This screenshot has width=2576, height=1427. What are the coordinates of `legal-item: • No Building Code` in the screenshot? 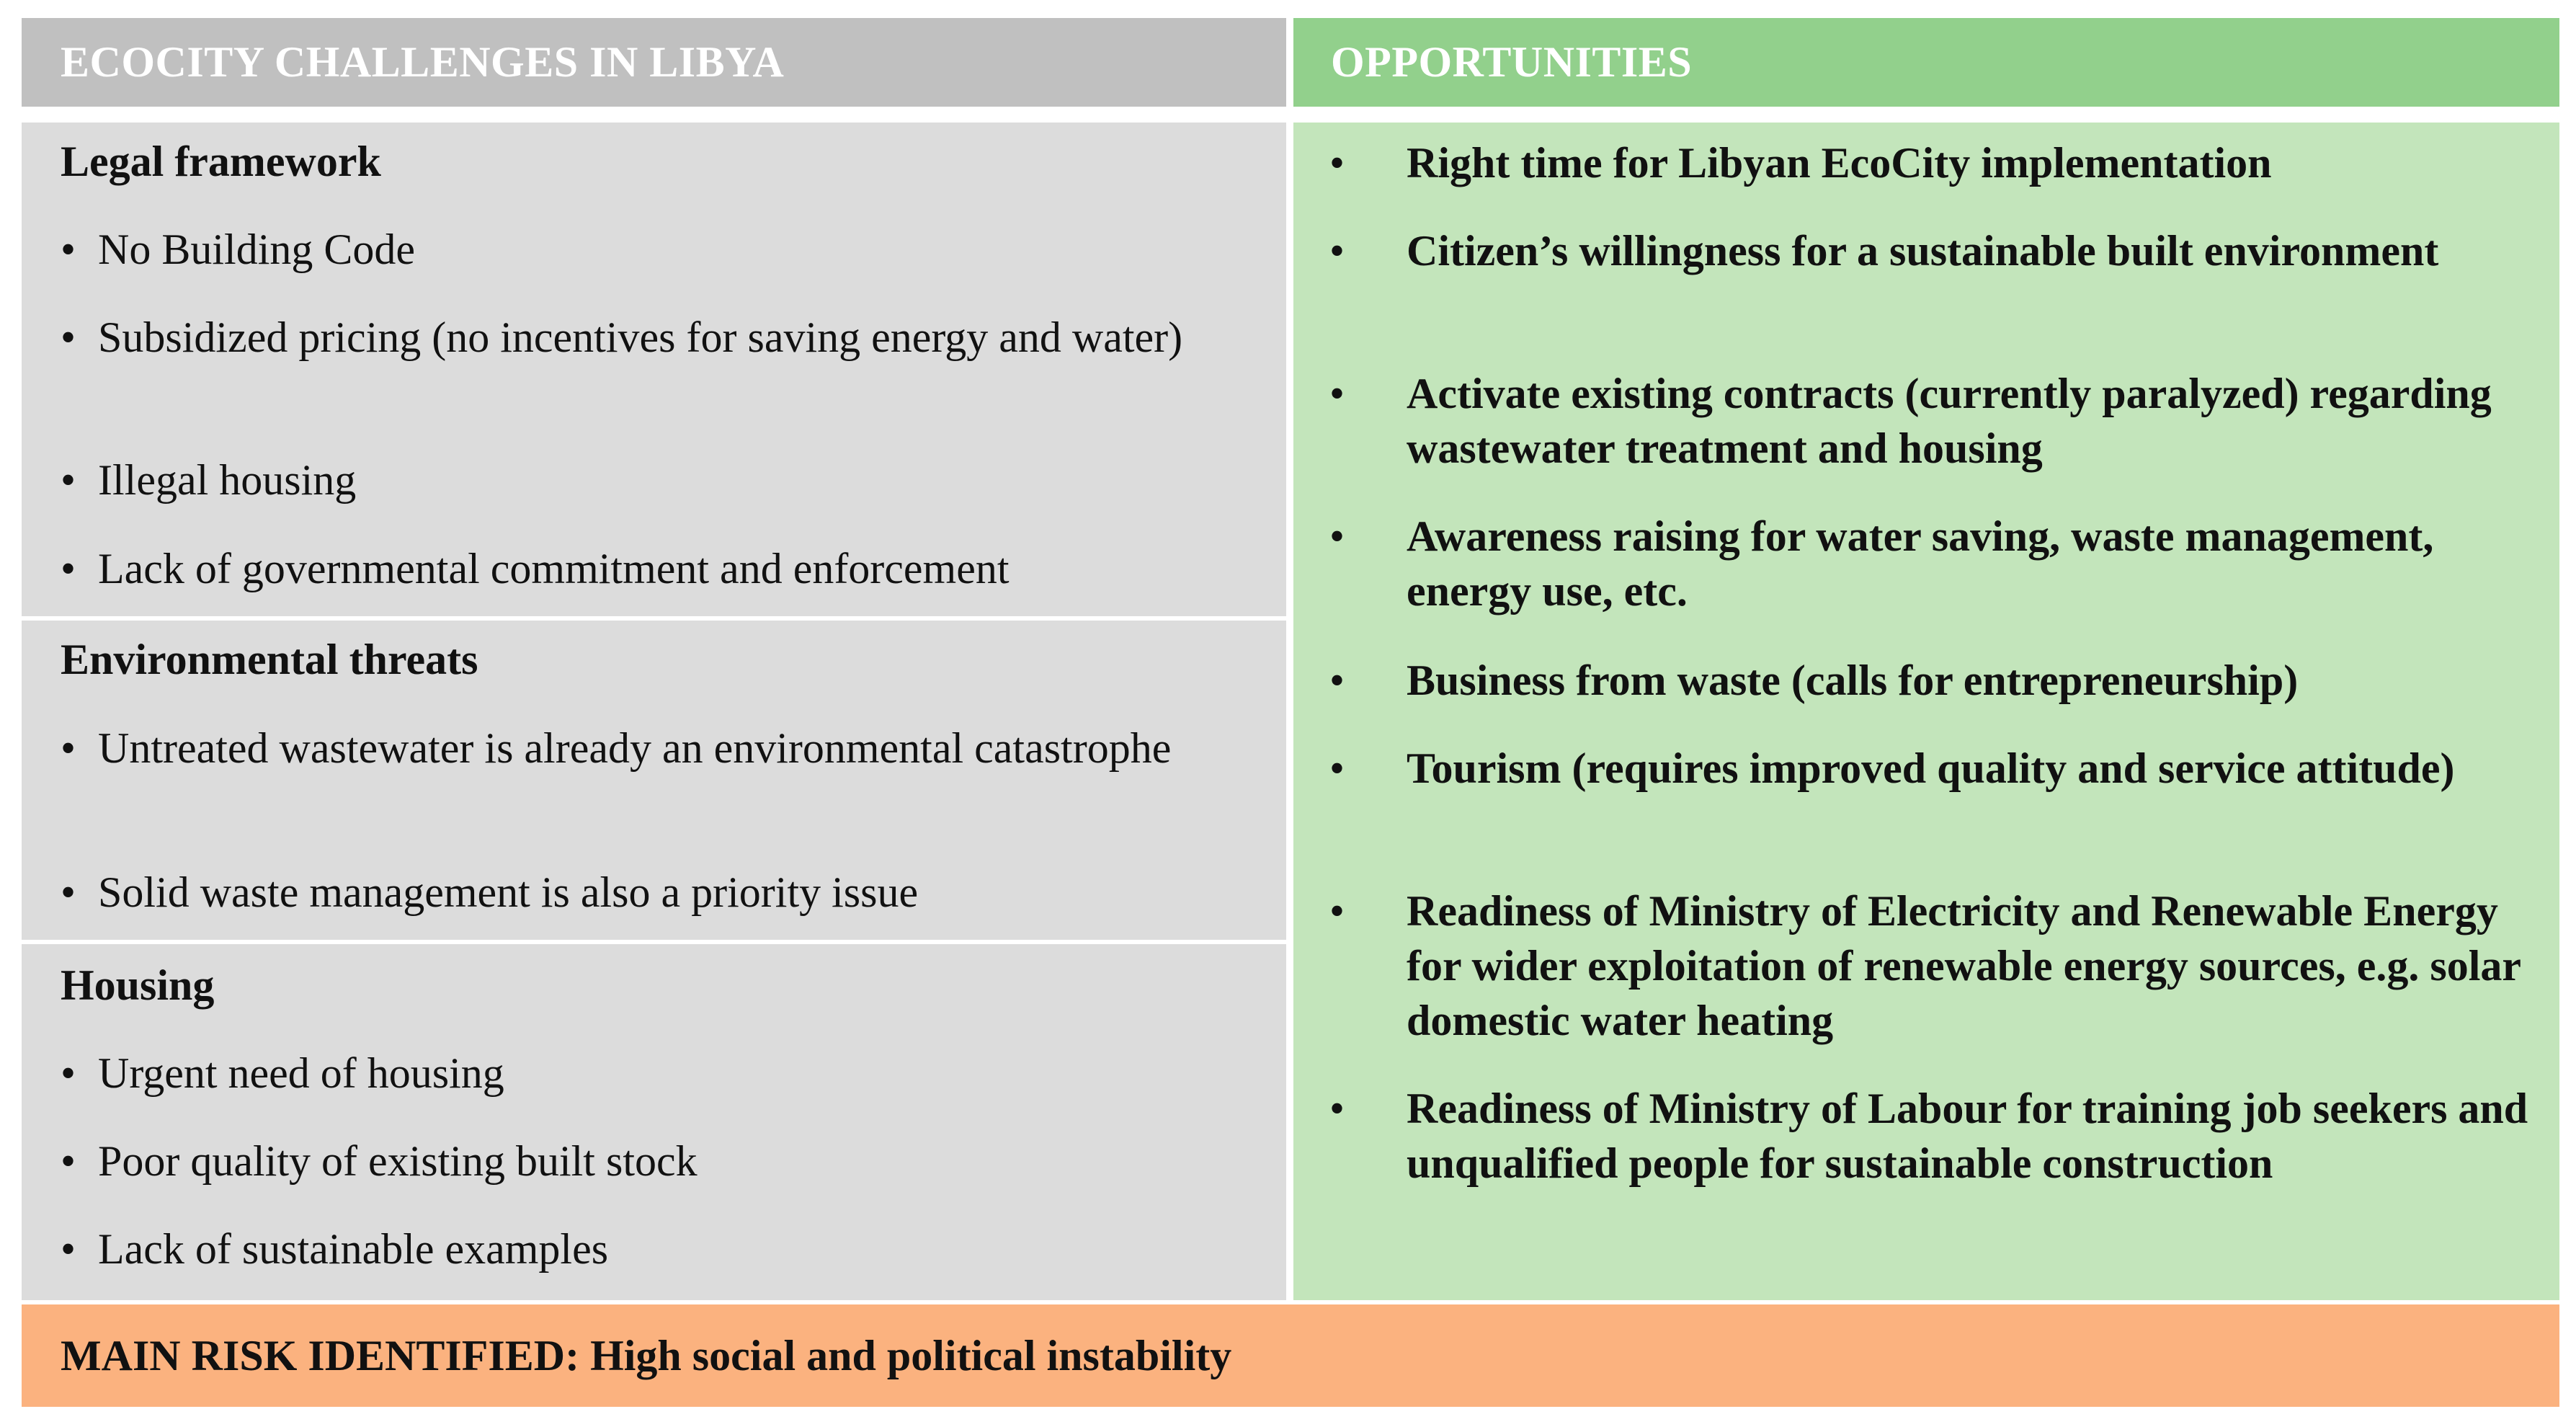 It's located at (663, 249).